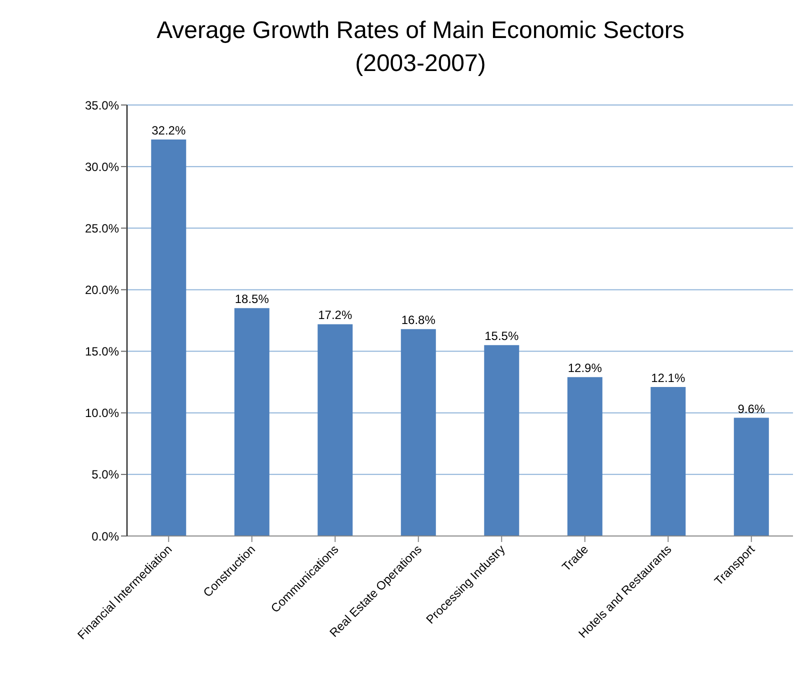 The image size is (801, 689). Describe the element at coordinates (335, 315) in the screenshot. I see `data-label: 17.2%` at that location.